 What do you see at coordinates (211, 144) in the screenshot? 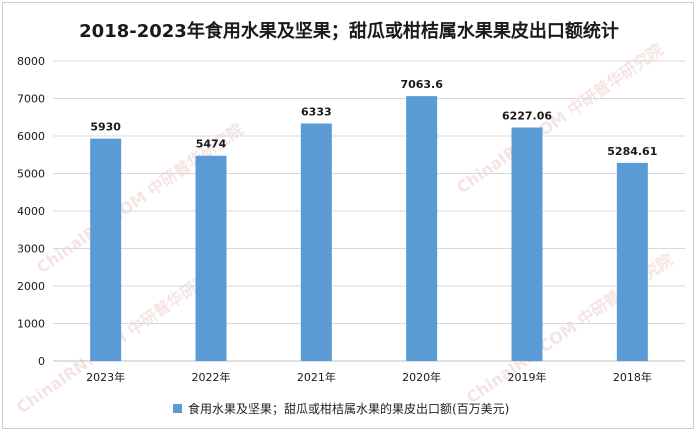
I see `data-label: 5474` at bounding box center [211, 144].